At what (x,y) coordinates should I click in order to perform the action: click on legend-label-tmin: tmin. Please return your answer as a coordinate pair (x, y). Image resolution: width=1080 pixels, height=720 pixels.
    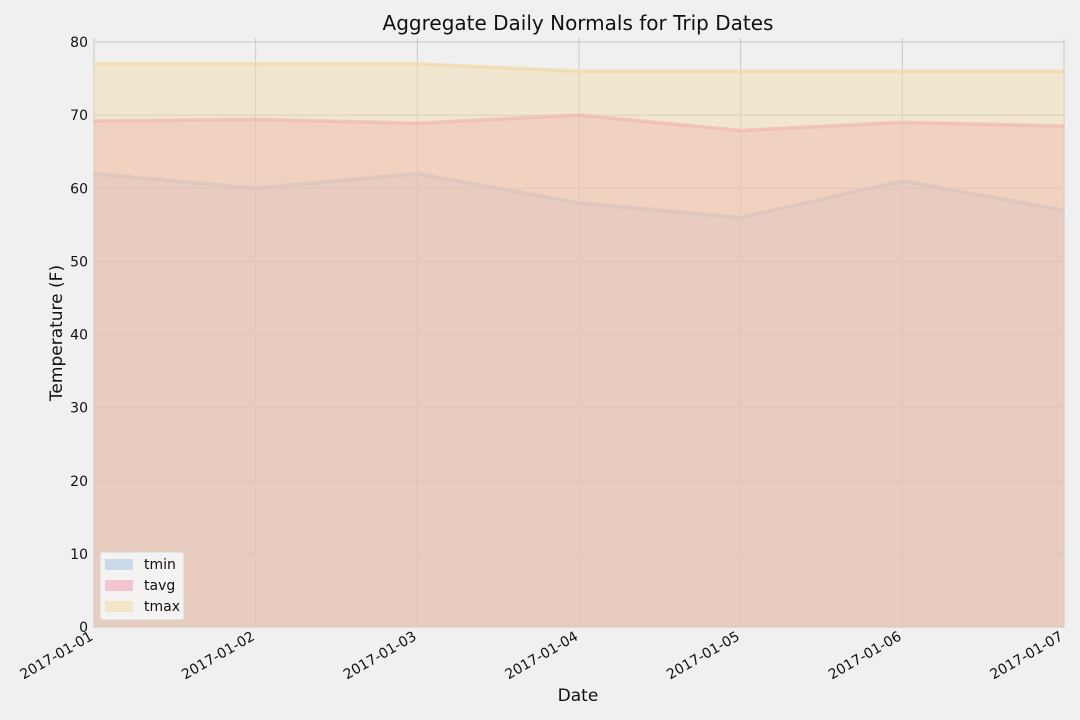
    Looking at the image, I should click on (160, 565).